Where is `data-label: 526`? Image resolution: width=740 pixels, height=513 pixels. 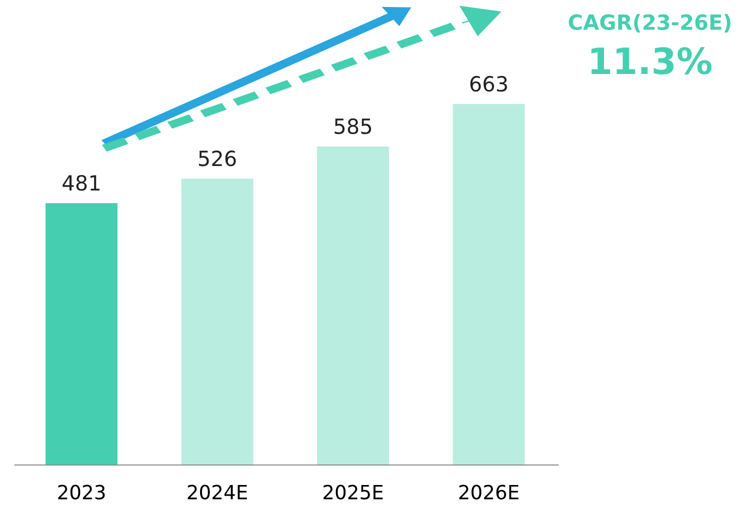
data-label: 526 is located at coordinates (217, 158).